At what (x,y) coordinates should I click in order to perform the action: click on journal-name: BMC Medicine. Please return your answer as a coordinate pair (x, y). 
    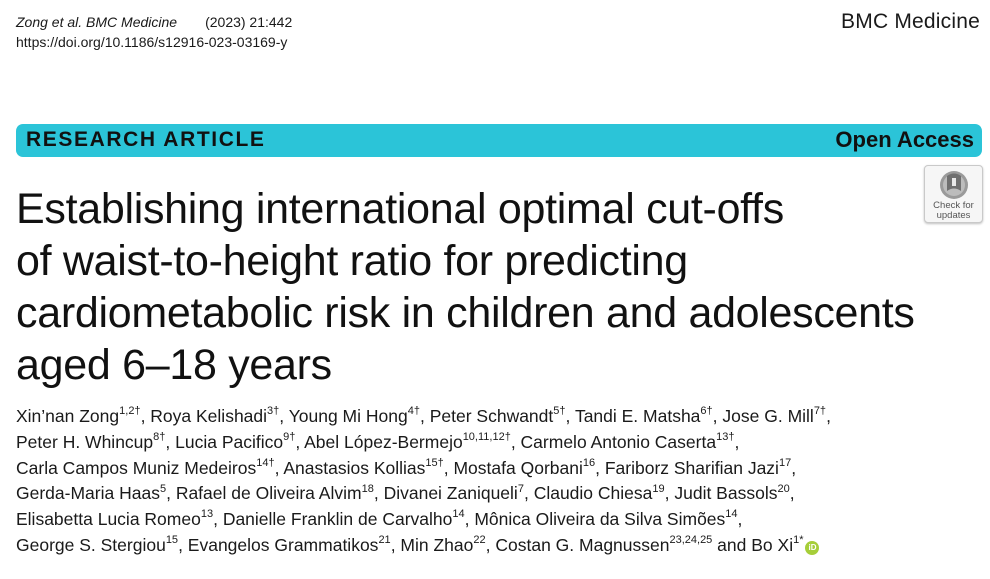
    Looking at the image, I should click on (910, 21).